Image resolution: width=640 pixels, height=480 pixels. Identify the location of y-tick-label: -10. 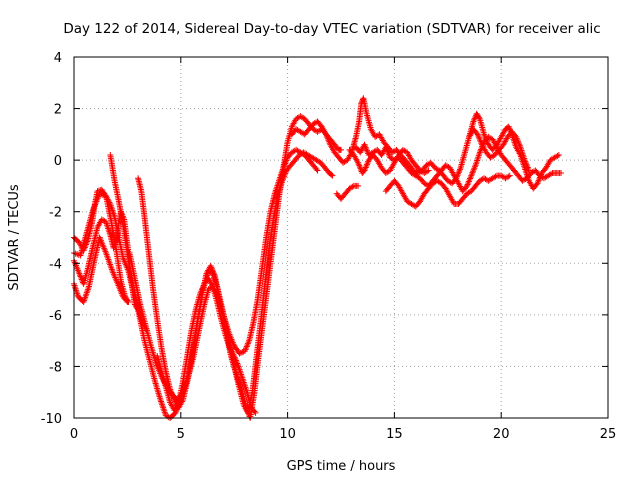
(51, 419).